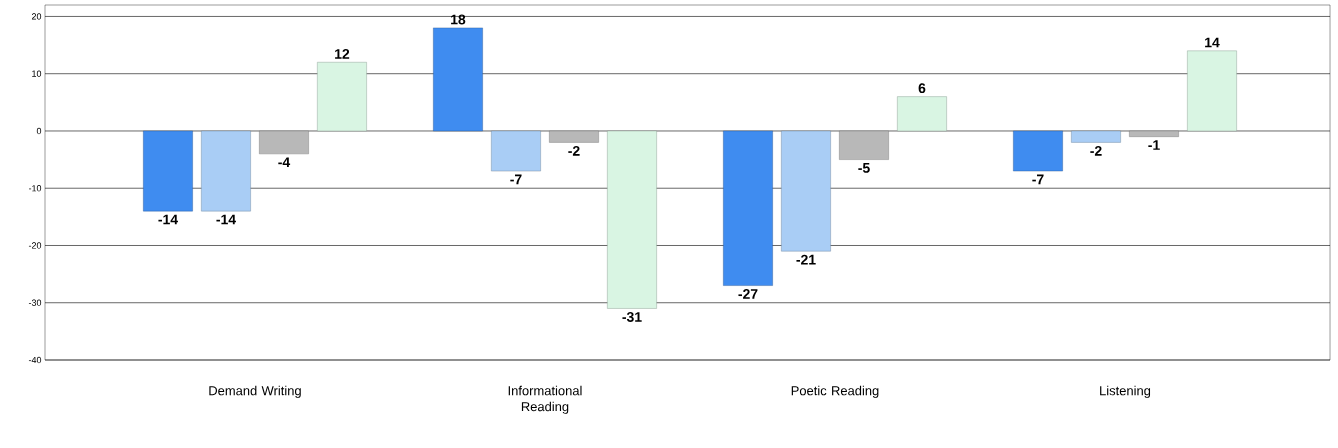  I want to click on y-tick-label: -30, so click(35, 302).